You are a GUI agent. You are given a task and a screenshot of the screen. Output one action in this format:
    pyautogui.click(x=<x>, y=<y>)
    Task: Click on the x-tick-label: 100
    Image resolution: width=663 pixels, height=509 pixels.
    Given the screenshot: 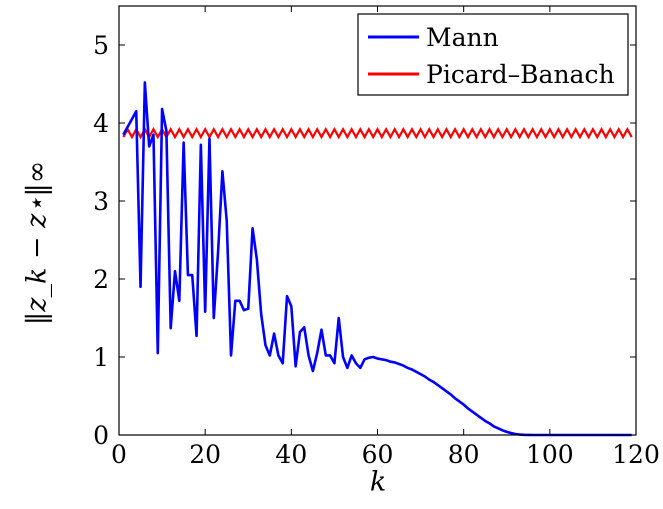 What is the action you would take?
    pyautogui.click(x=550, y=454)
    